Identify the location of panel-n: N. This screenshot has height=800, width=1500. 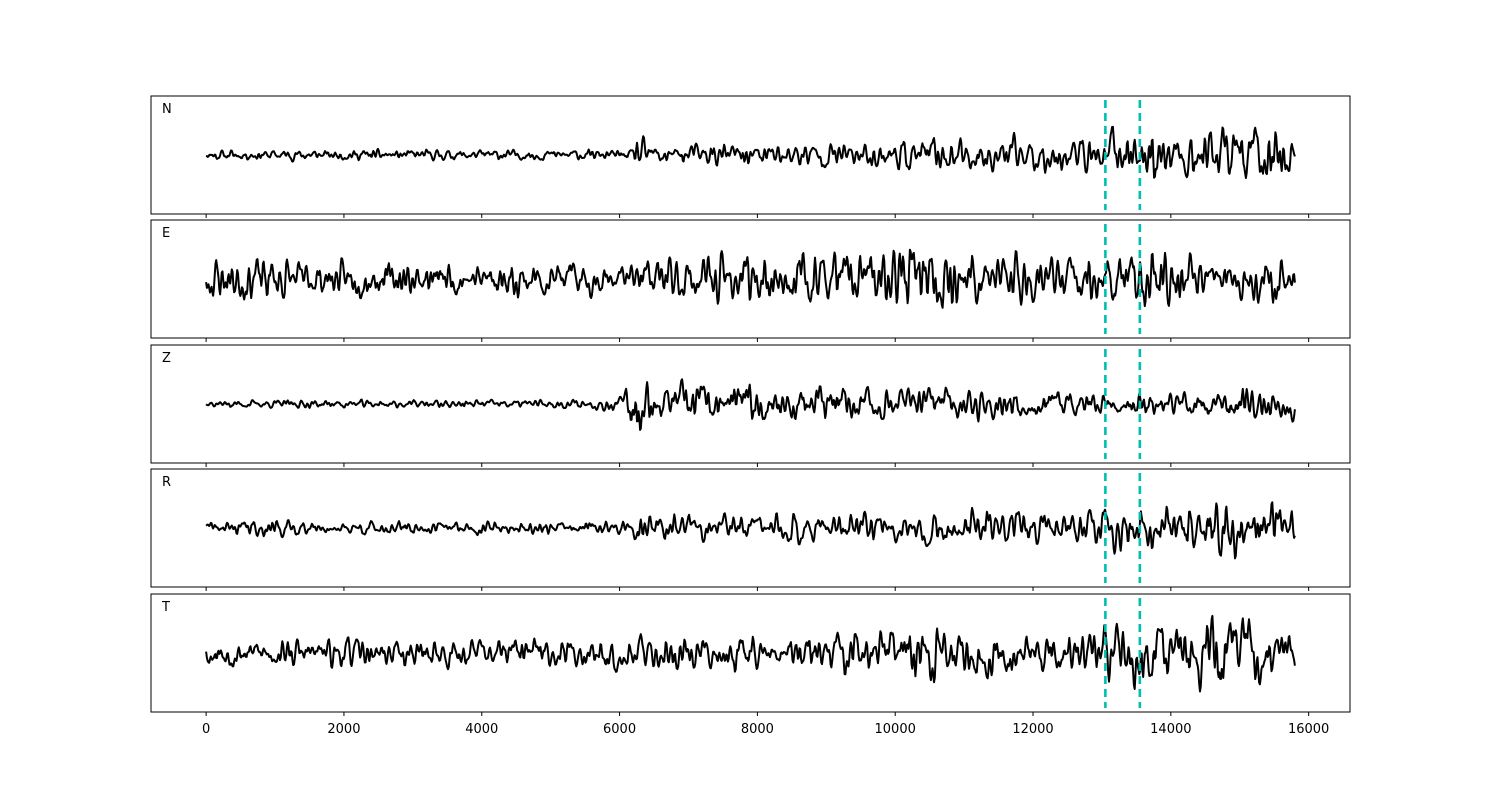
(750, 156).